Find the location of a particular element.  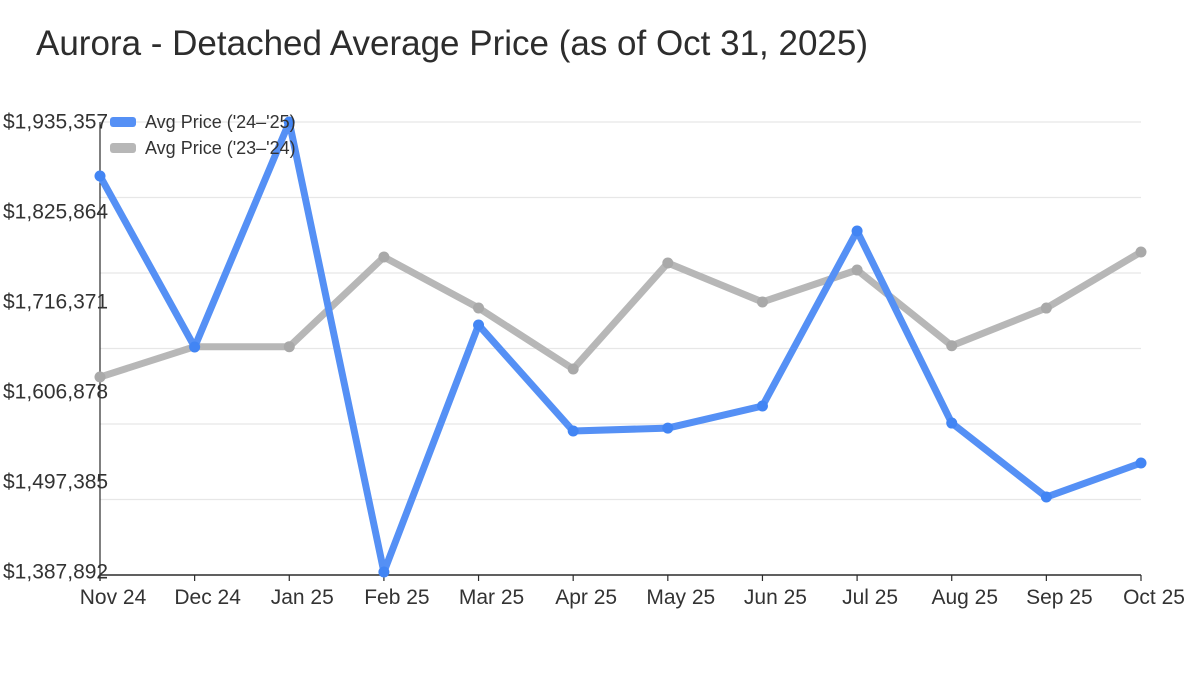

x-tick-label: Jan 25 is located at coordinates (302, 597).